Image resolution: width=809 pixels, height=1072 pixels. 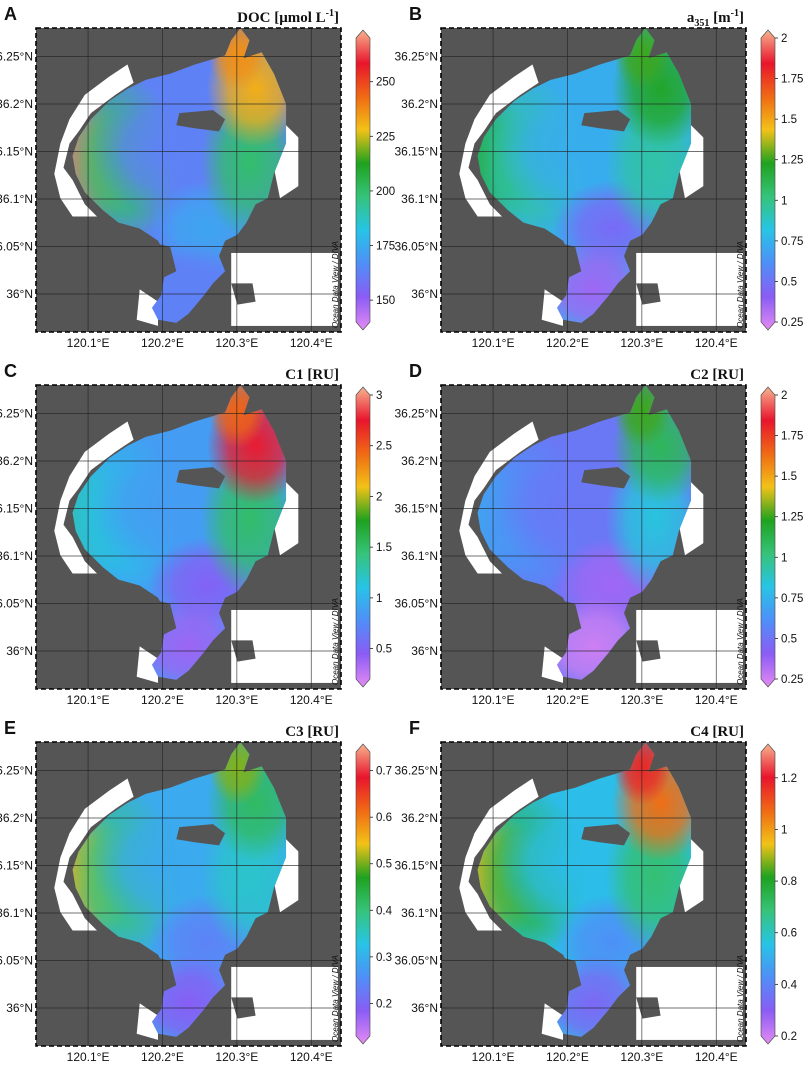 What do you see at coordinates (385, 301) in the screenshot?
I see `colorbar-tick-label: 150` at bounding box center [385, 301].